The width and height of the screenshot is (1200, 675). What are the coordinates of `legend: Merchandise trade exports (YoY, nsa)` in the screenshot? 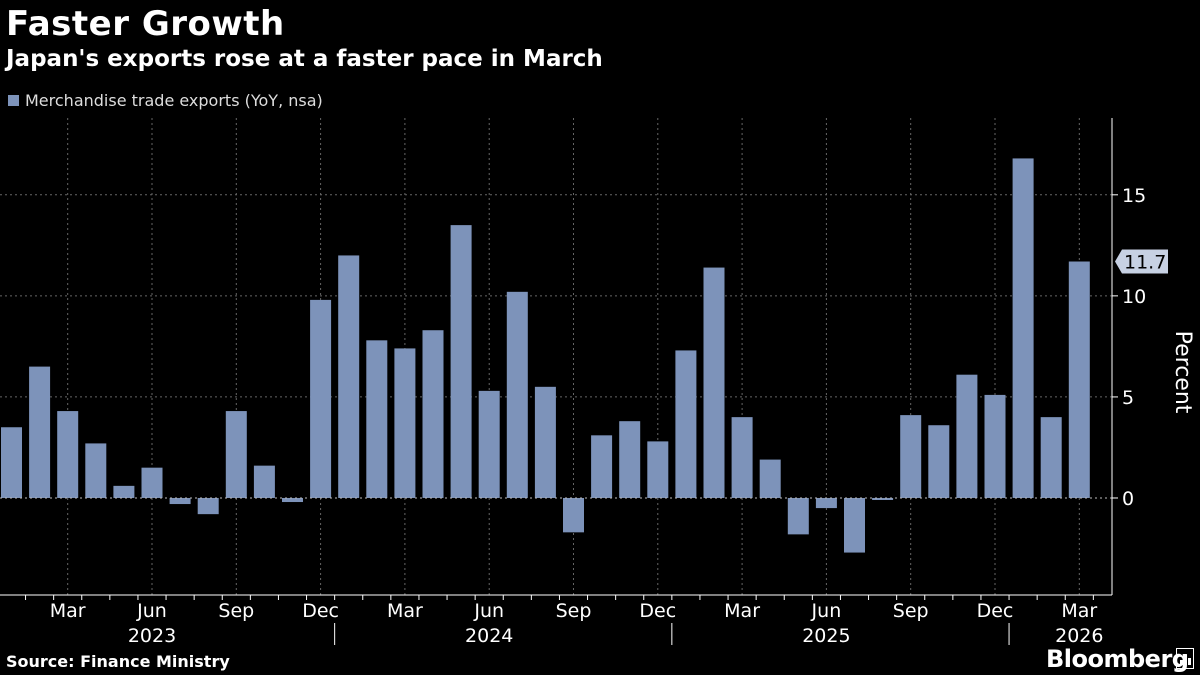 It's located at (165, 100).